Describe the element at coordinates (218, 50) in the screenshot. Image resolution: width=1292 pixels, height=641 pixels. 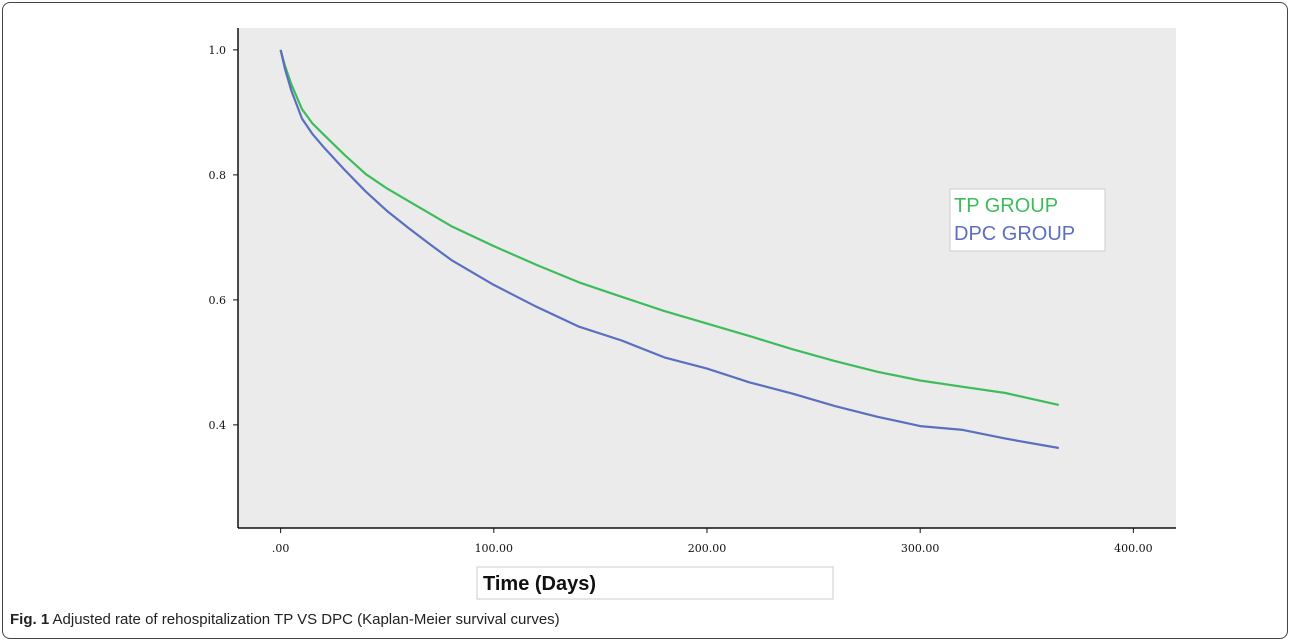
I see `y-tick-label: 1.0` at that location.